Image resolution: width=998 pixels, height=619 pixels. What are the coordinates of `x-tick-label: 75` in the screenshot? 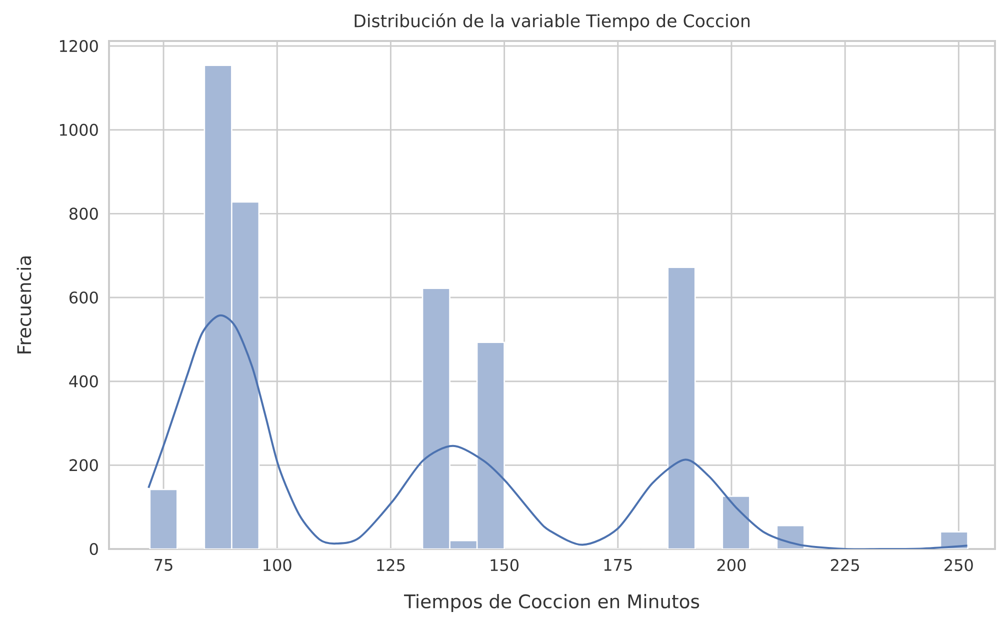 It's located at (163, 565).